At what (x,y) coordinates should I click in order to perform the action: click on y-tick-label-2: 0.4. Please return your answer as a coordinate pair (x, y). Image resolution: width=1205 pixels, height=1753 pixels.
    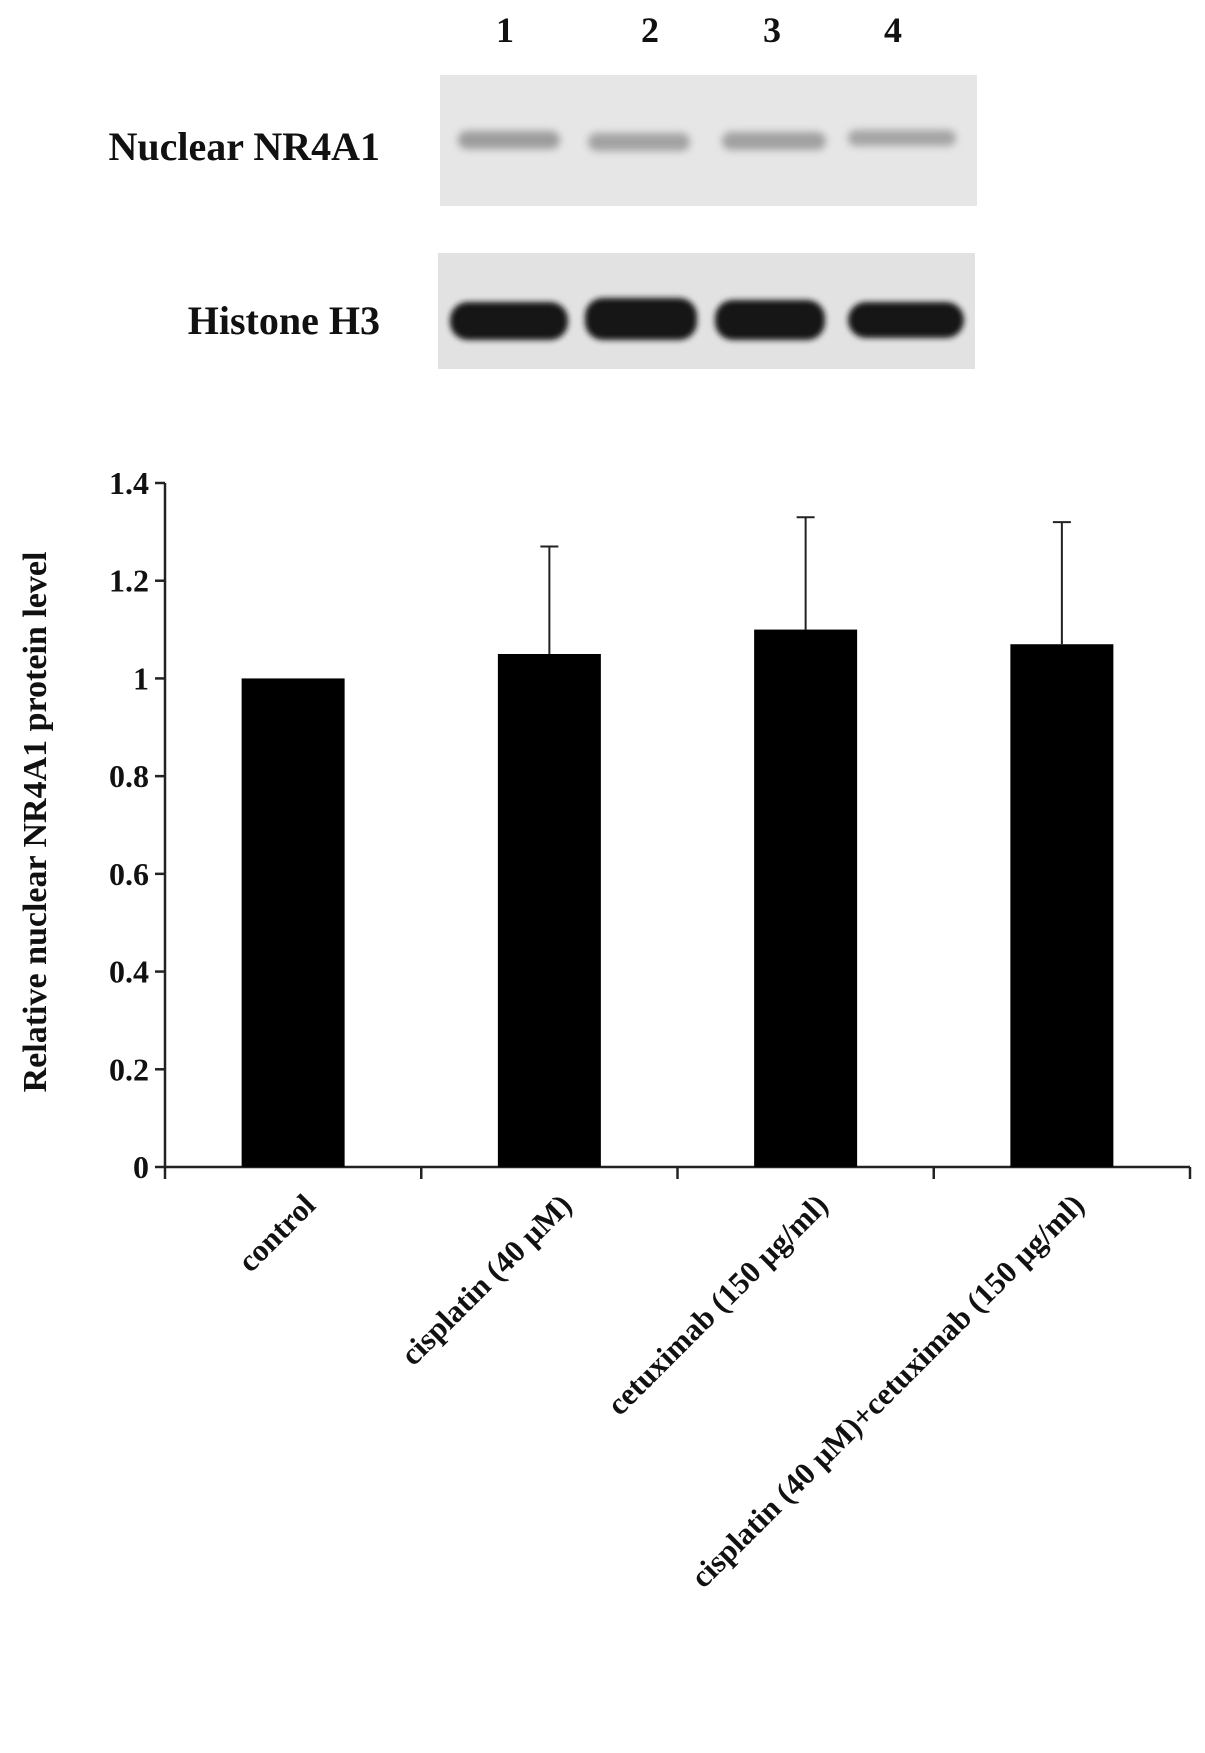
    Looking at the image, I should click on (129, 972).